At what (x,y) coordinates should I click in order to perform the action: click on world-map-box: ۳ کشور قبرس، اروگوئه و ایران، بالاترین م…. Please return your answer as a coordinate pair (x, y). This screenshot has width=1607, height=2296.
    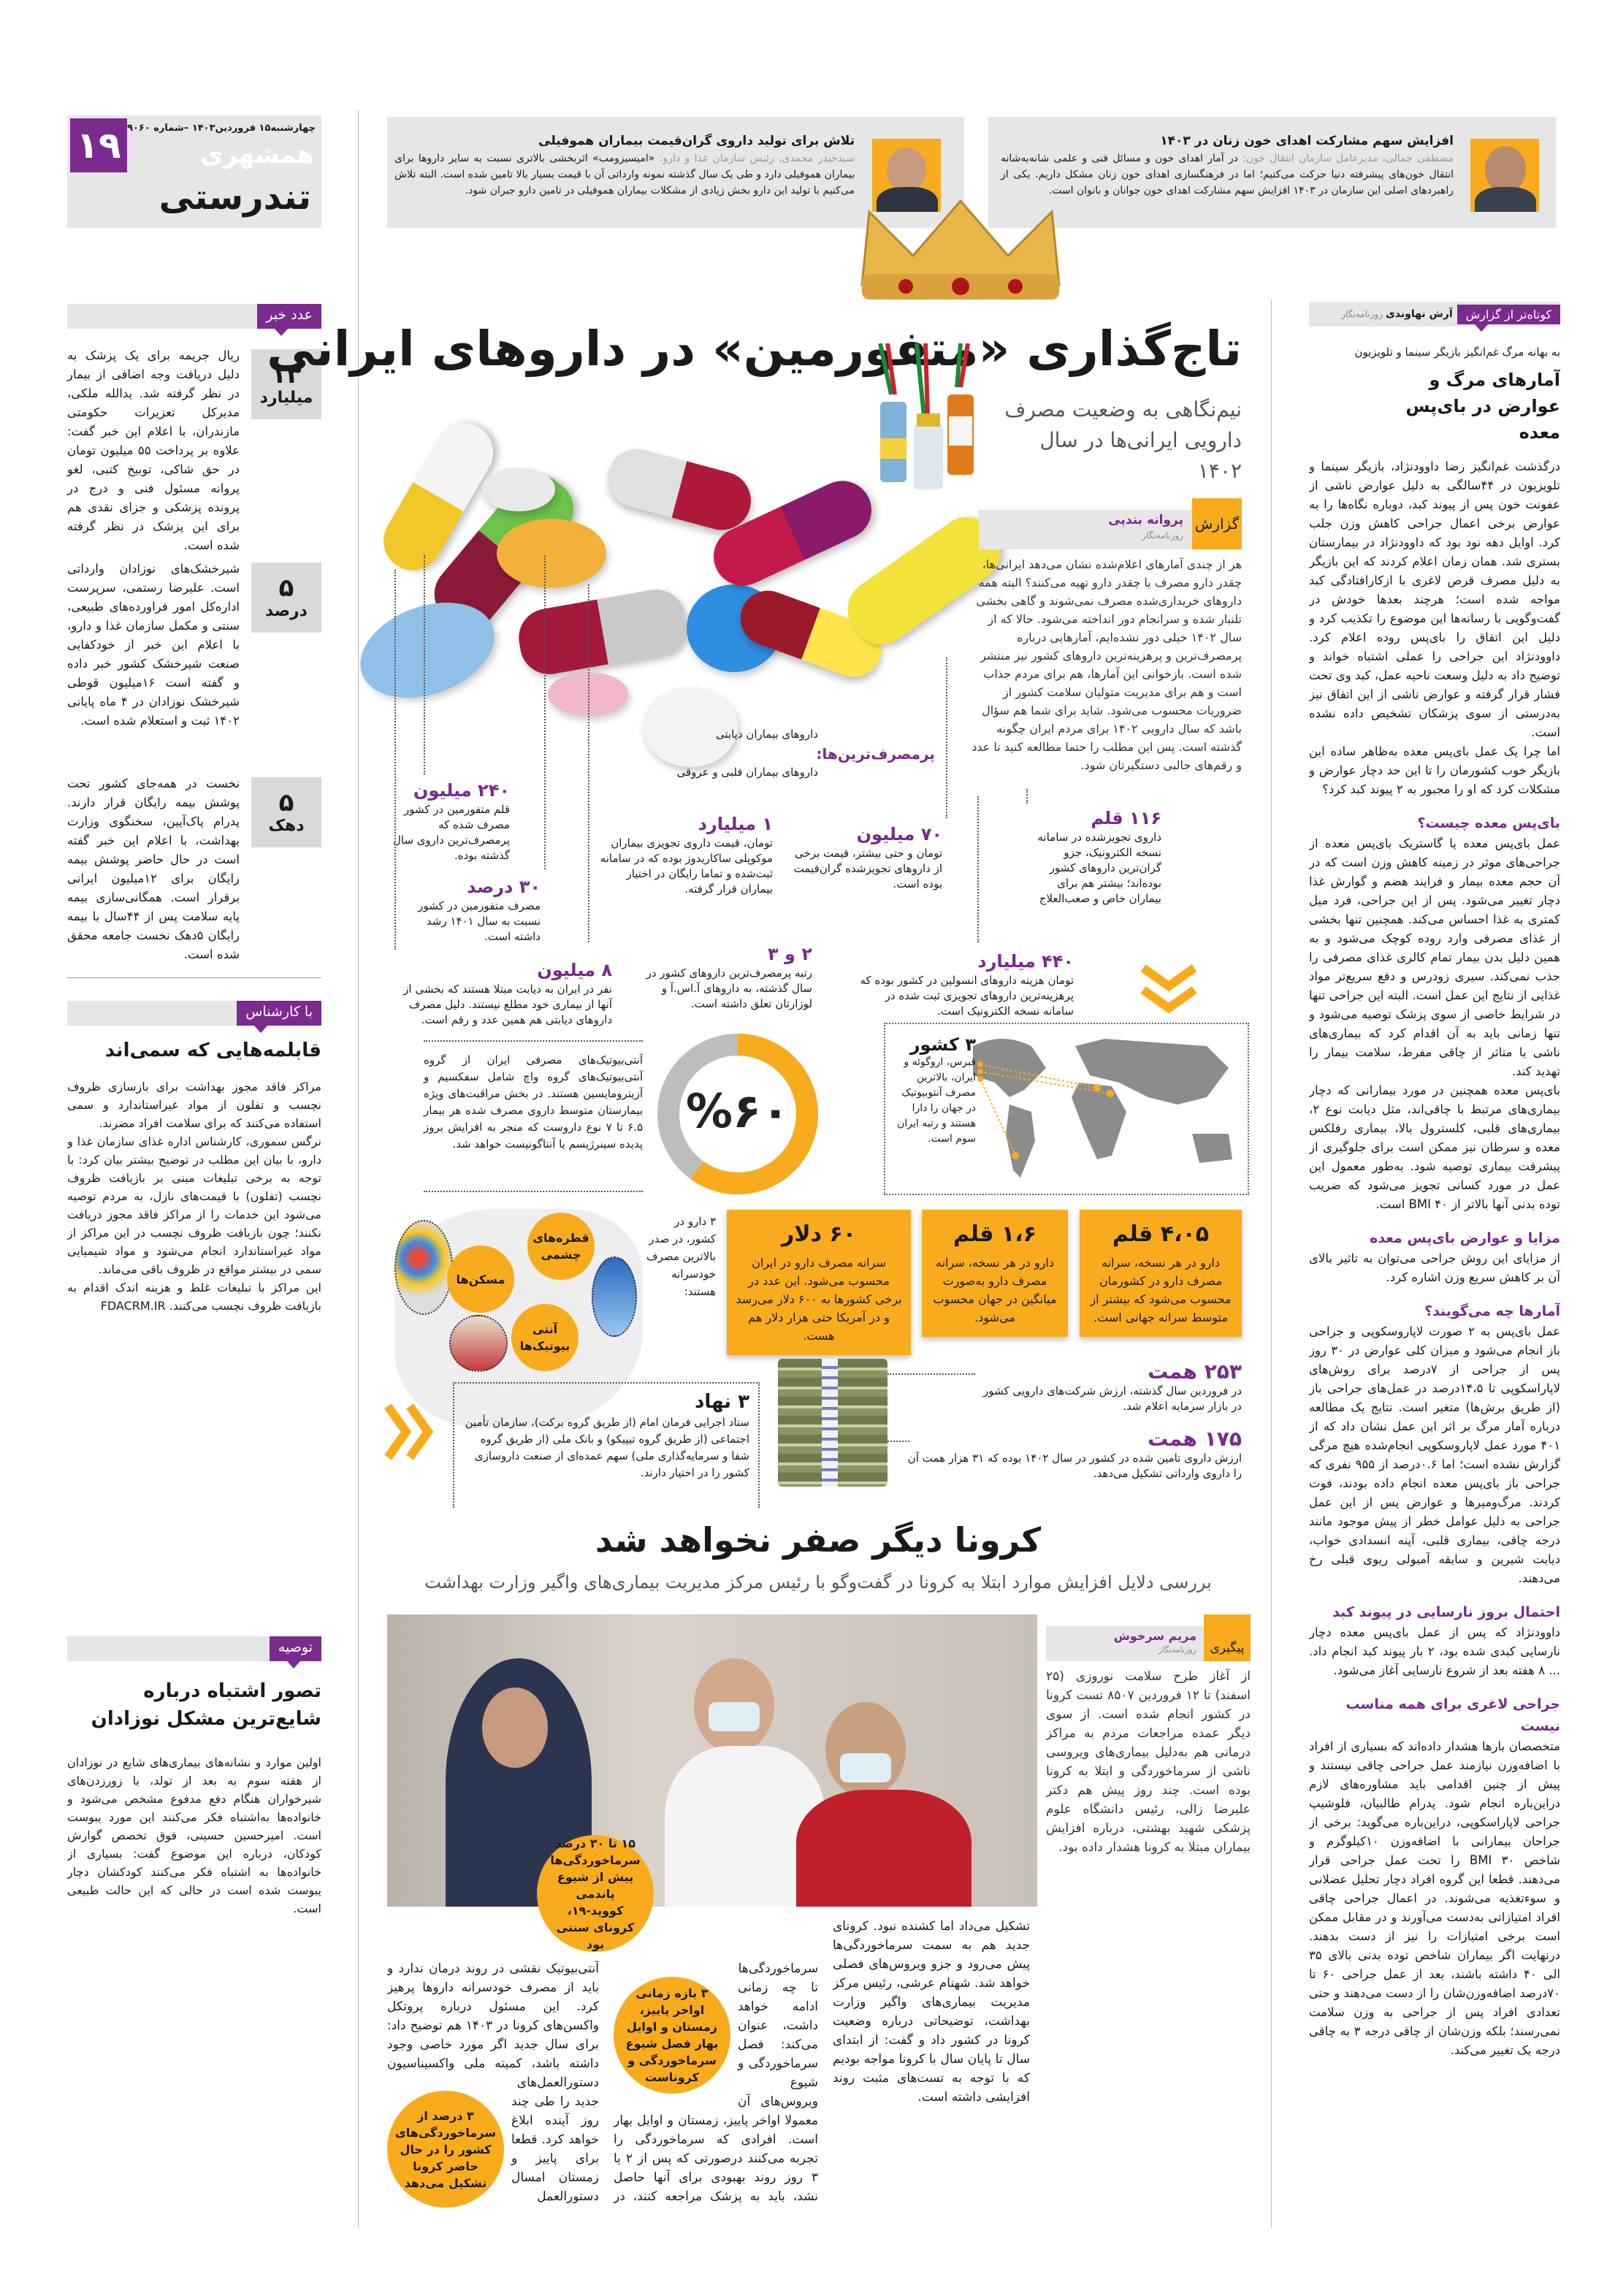
    Looking at the image, I should click on (1067, 1109).